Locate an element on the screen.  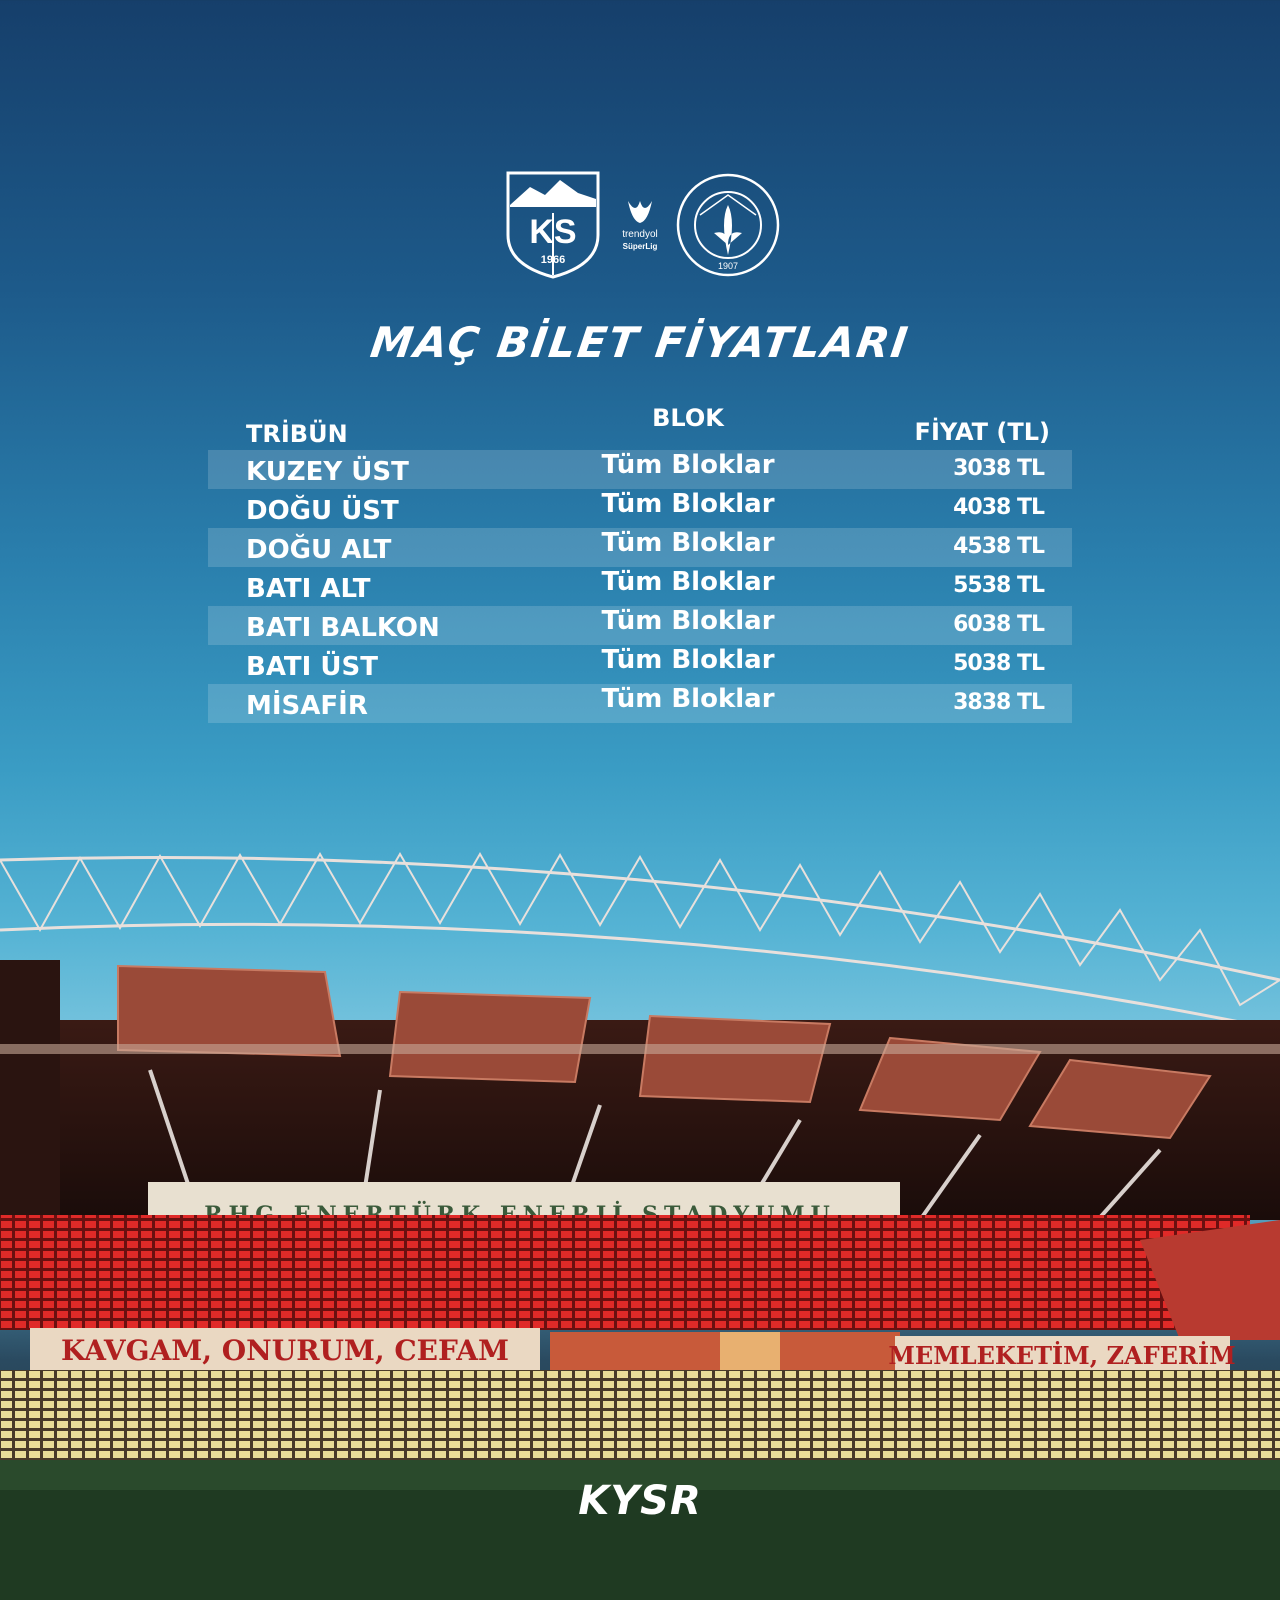
kysr-logo: KYSR is located at coordinates (640, 1501).